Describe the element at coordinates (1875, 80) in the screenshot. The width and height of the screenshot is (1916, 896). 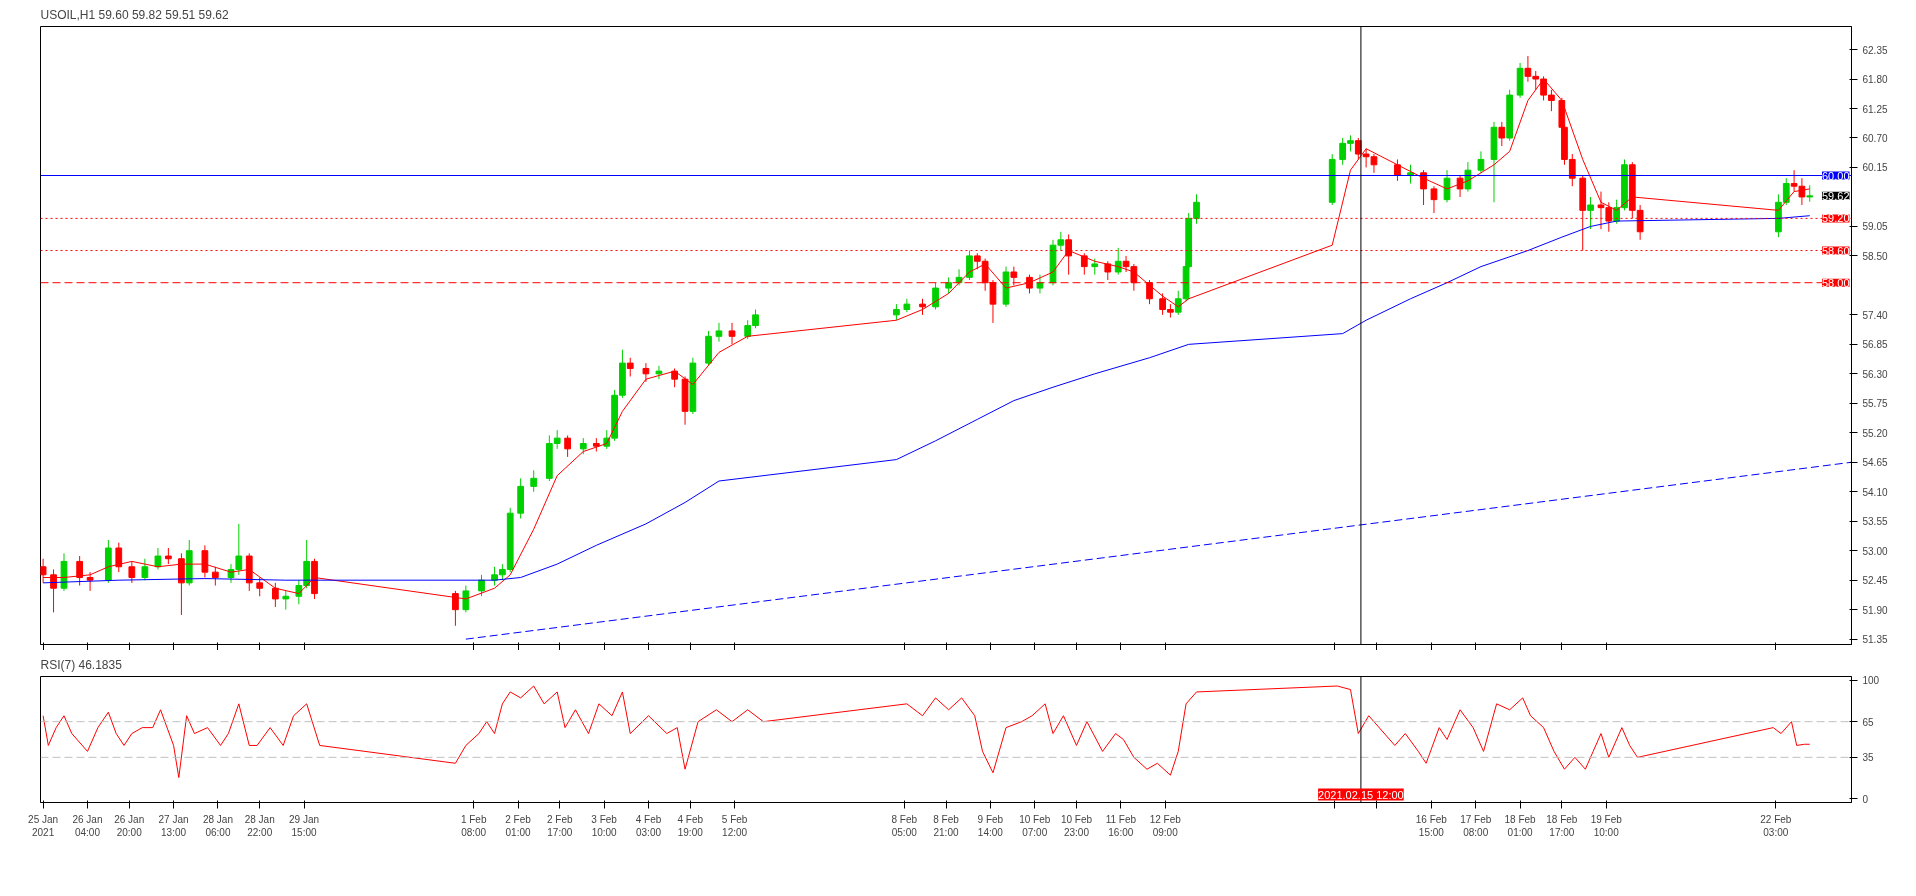
I see `y-tick-label: 61.80` at that location.